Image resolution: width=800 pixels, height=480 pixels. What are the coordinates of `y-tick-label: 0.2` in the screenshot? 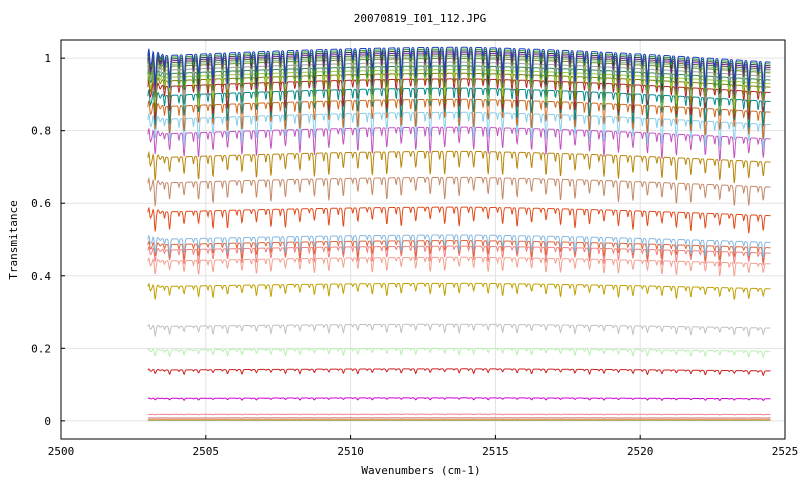 It's located at (41, 348).